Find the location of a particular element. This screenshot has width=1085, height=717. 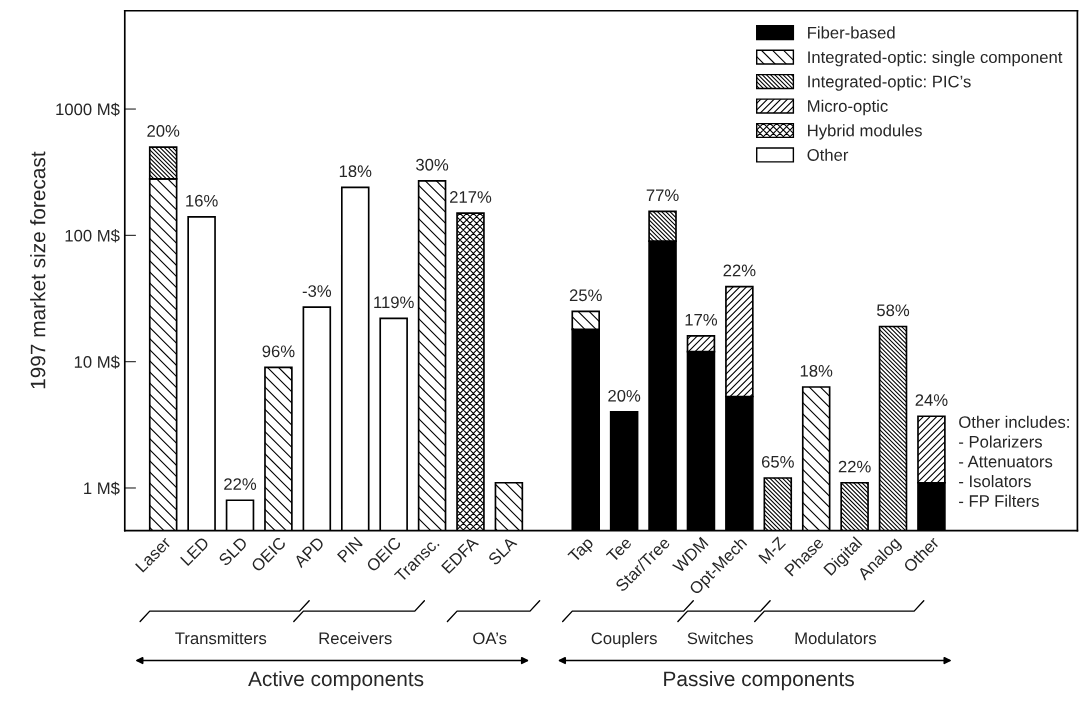

legend-label: Micro-optic is located at coordinates (848, 107).